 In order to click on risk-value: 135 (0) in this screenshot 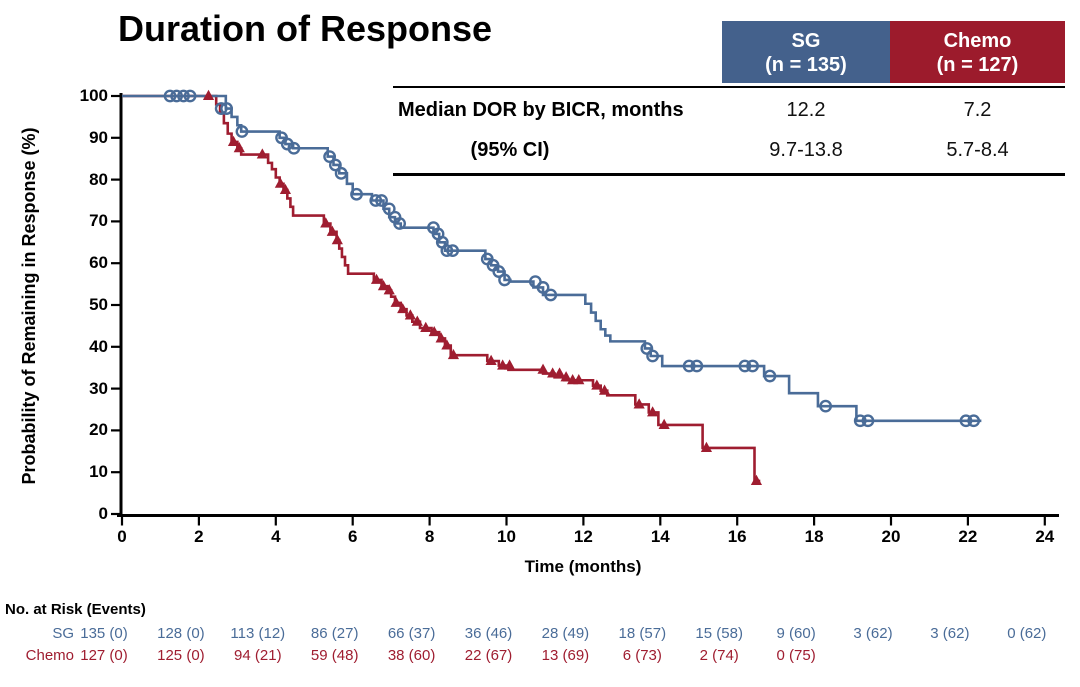, I will do `click(104, 633)`.